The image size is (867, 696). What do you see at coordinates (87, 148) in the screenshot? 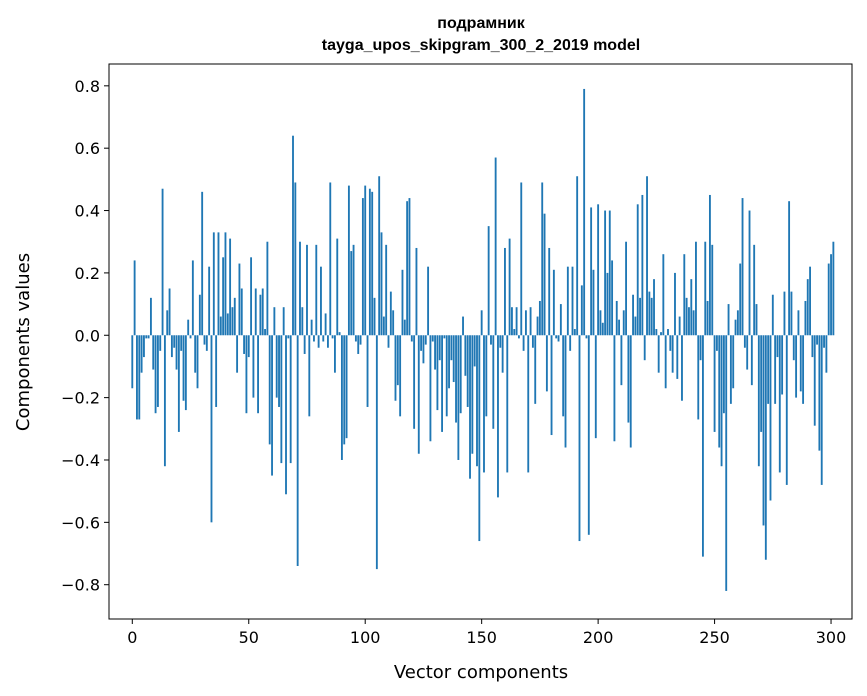
I see `y-tick-label: 0.6` at bounding box center [87, 148].